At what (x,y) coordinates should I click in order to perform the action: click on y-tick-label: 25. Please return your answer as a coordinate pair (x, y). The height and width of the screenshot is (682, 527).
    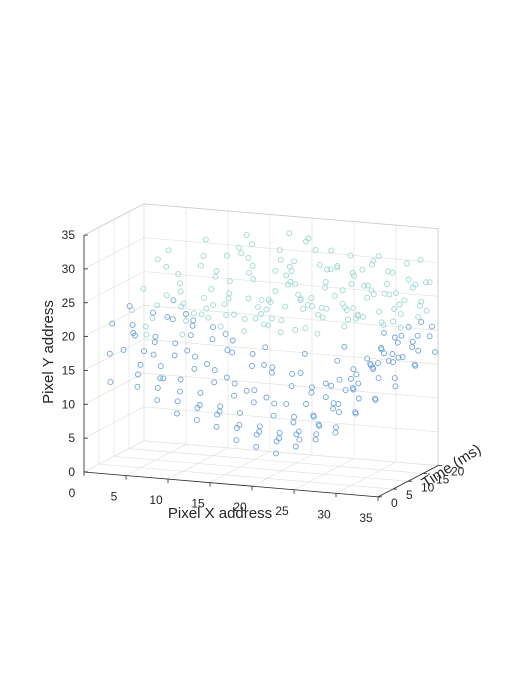
    Looking at the image, I should click on (69, 303).